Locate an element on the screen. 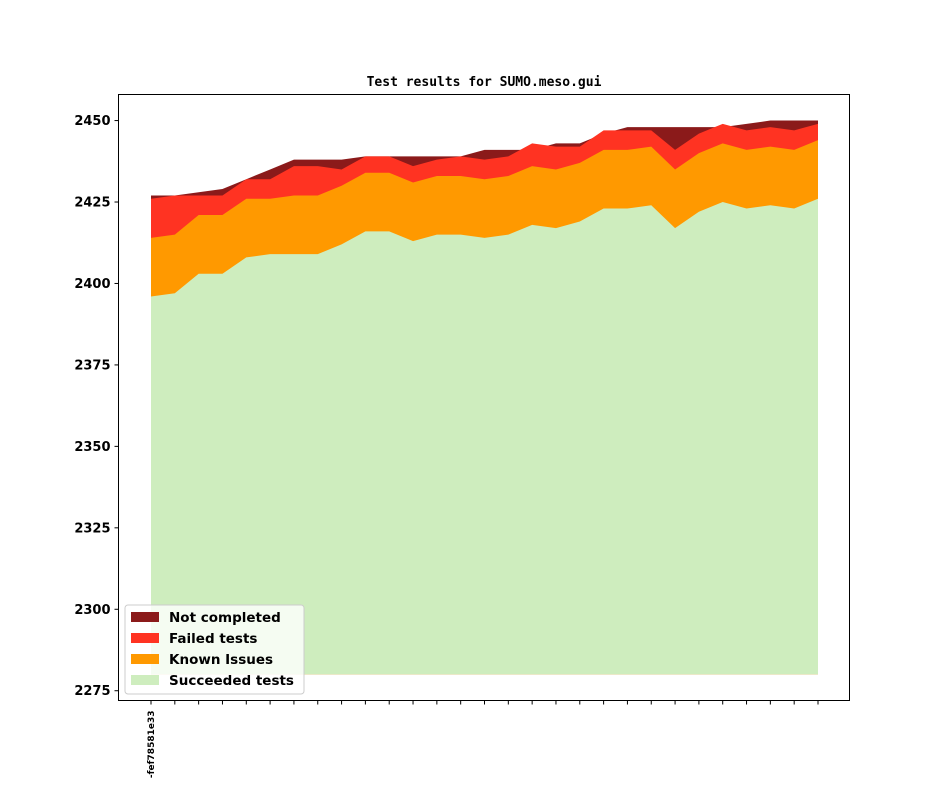  x-tick-label: -fef78581e33 is located at coordinates (152, 745).